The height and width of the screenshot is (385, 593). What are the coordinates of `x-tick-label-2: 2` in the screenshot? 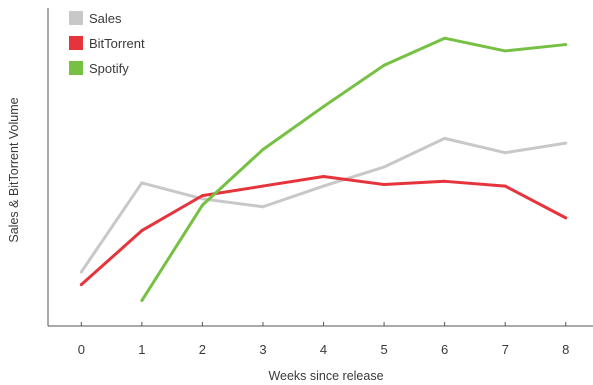 It's located at (202, 349).